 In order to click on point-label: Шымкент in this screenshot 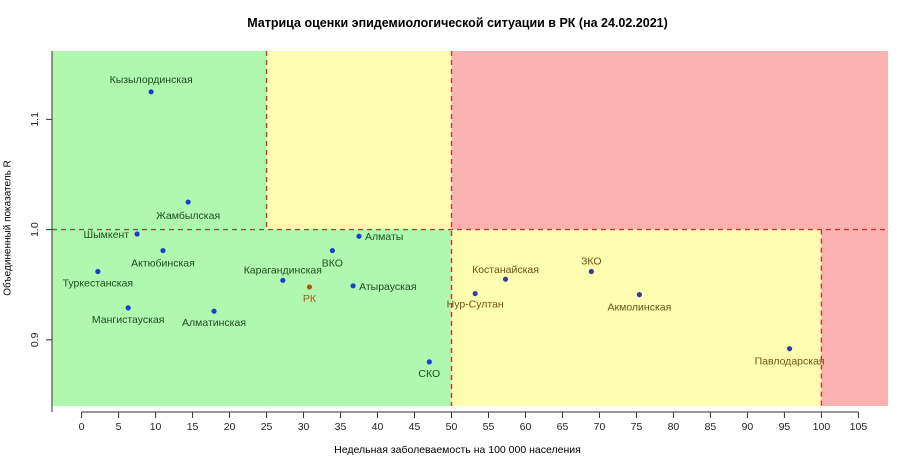, I will do `click(107, 235)`.